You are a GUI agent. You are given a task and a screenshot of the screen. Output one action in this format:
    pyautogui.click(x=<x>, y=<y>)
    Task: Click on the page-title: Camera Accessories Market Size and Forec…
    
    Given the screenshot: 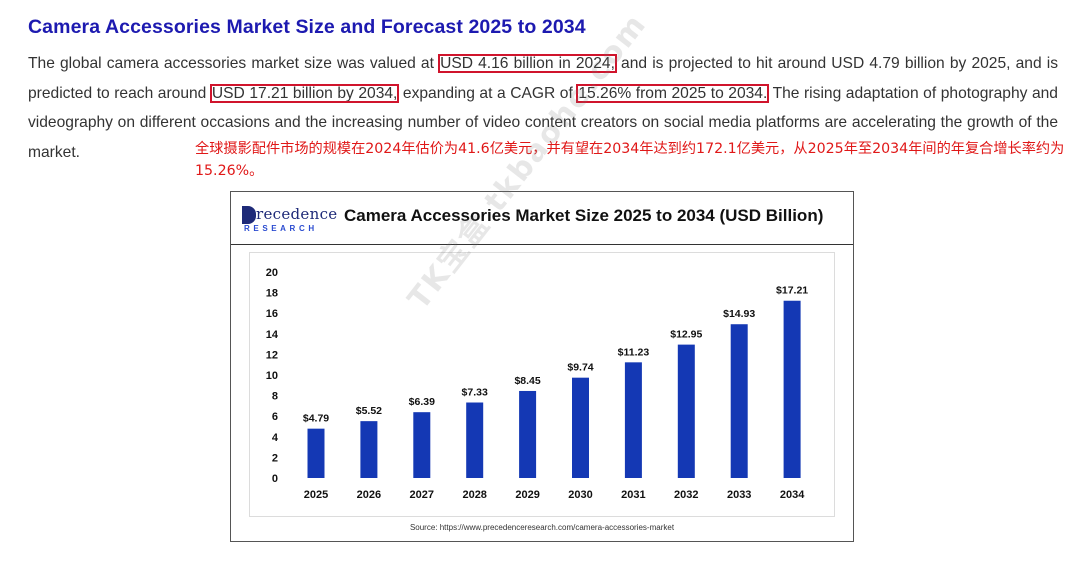 What is the action you would take?
    pyautogui.click(x=307, y=27)
    